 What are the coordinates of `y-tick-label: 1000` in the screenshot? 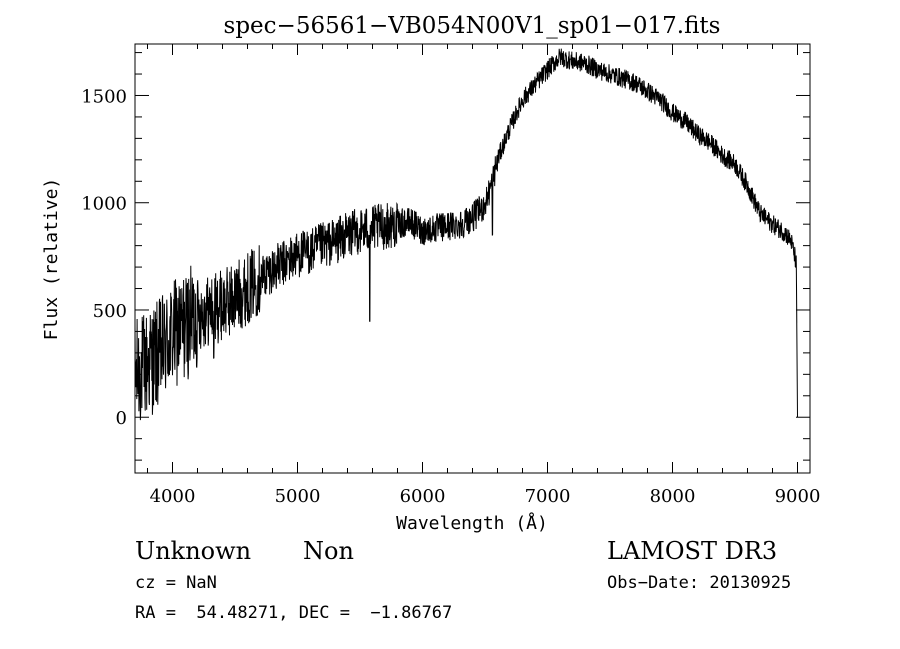 It's located at (104, 204).